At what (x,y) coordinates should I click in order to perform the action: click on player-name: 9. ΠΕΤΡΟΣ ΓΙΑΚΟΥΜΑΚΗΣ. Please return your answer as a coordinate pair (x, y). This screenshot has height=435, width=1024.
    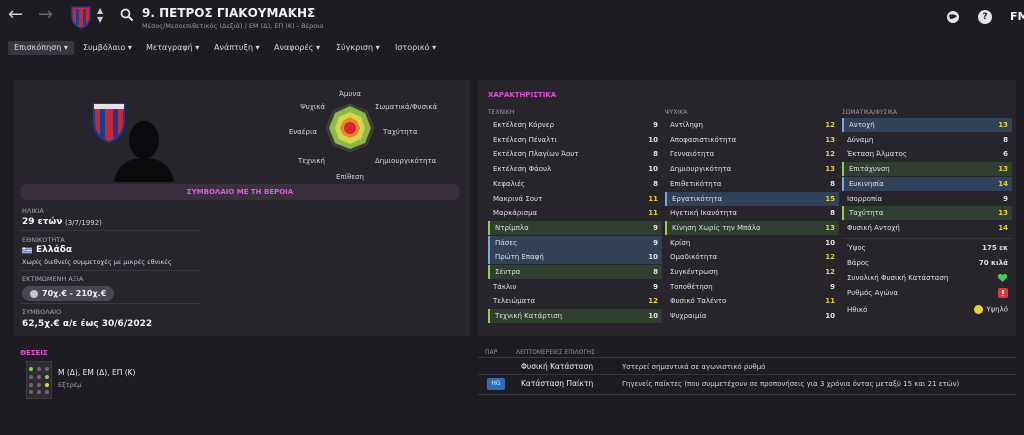
    Looking at the image, I should click on (229, 13).